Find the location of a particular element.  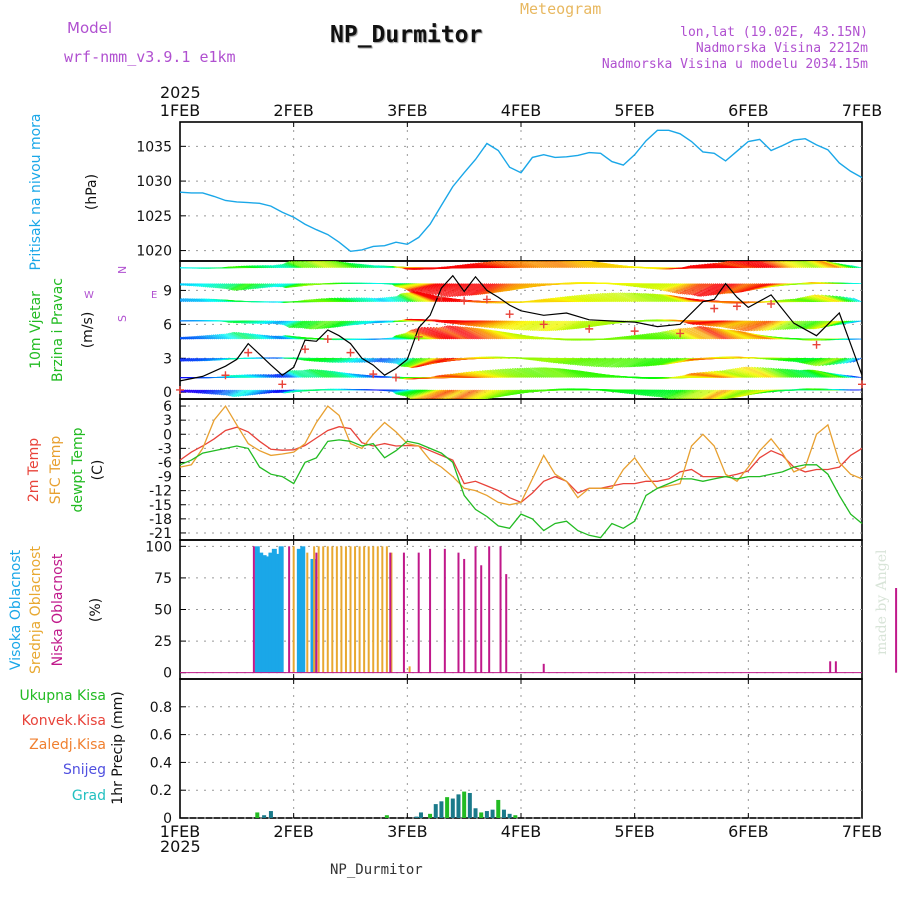

y-tick-label: -6 is located at coordinates (165, 463).